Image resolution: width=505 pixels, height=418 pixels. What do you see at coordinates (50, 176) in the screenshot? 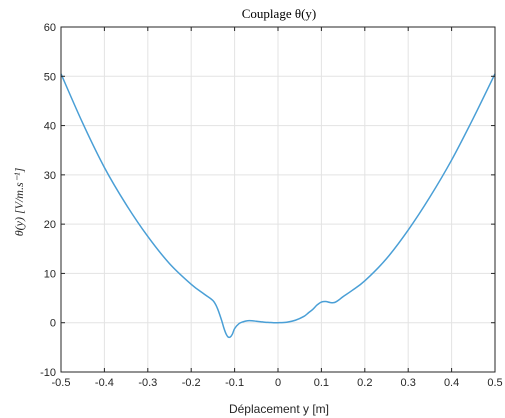
I see `y-tick-label: 30` at bounding box center [50, 176].